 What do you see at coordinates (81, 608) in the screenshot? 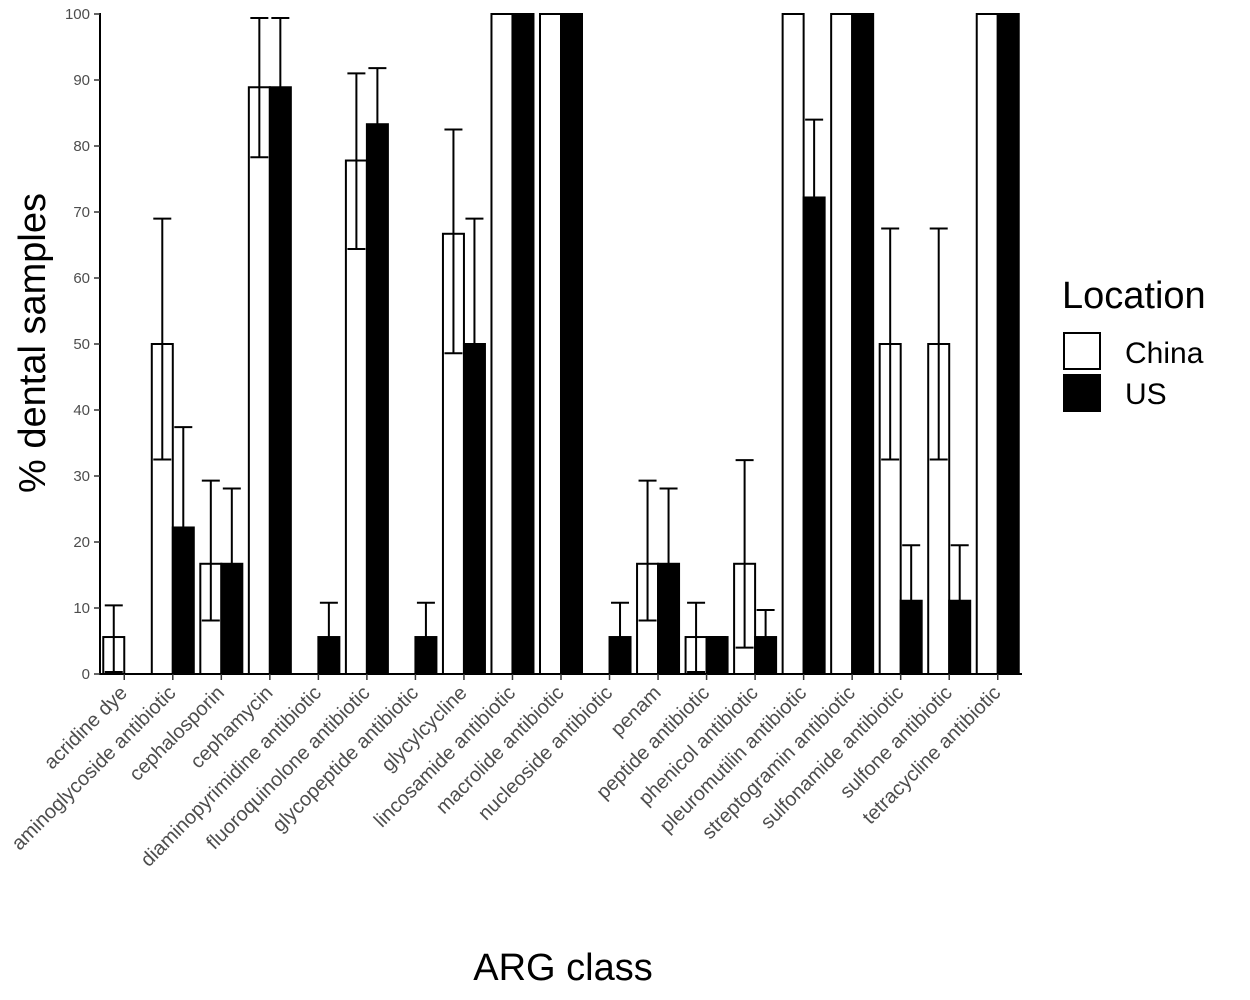
I see `y-tick-label: 10` at bounding box center [81, 608].